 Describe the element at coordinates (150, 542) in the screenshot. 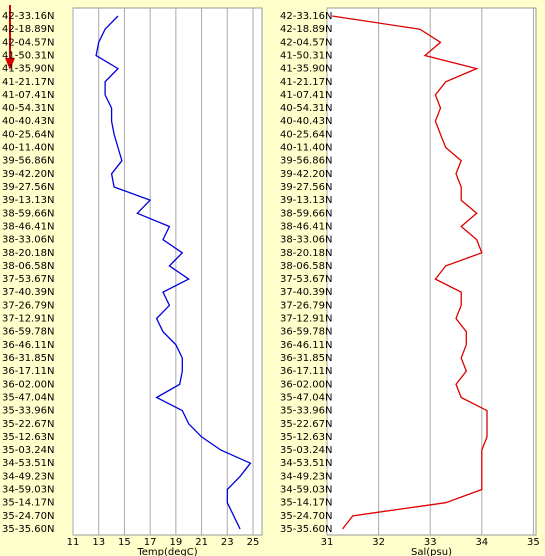

I see `x-tick-label: 17` at that location.